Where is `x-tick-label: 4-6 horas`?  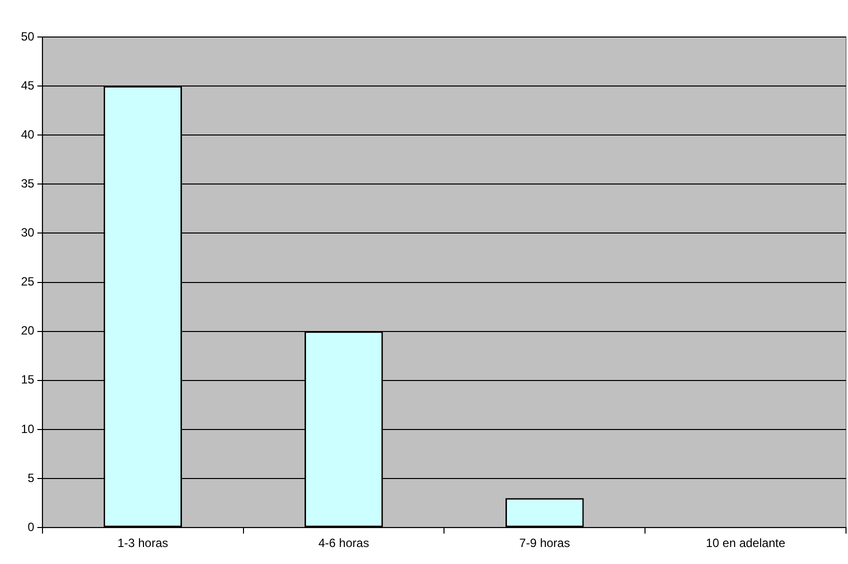
x-tick-label: 4-6 horas is located at coordinates (344, 543).